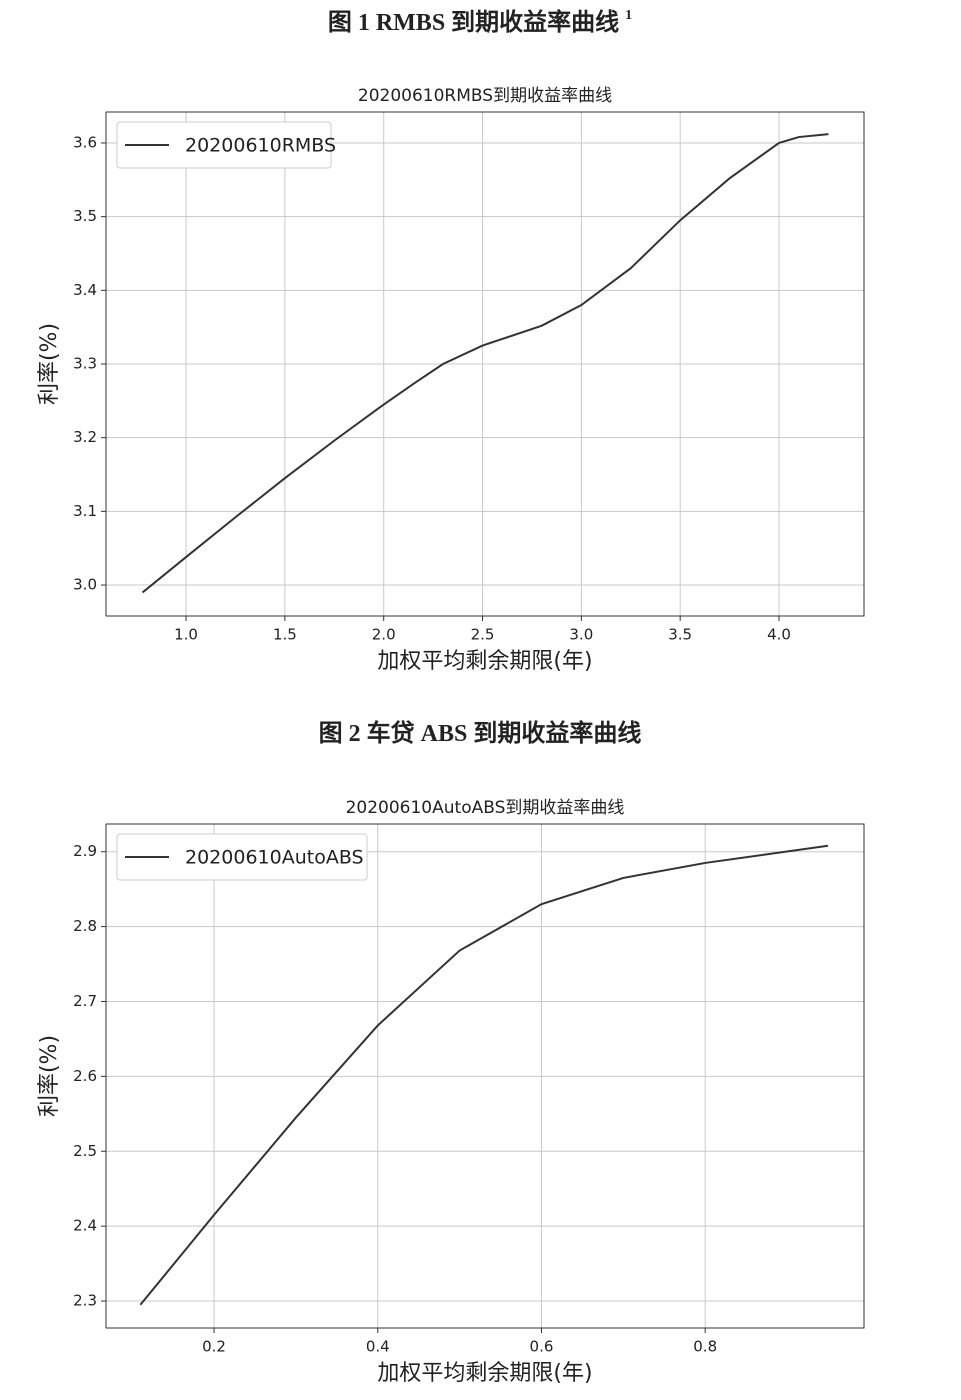 The image size is (961, 1400). I want to click on y-tick-label: 3.3, so click(85, 364).